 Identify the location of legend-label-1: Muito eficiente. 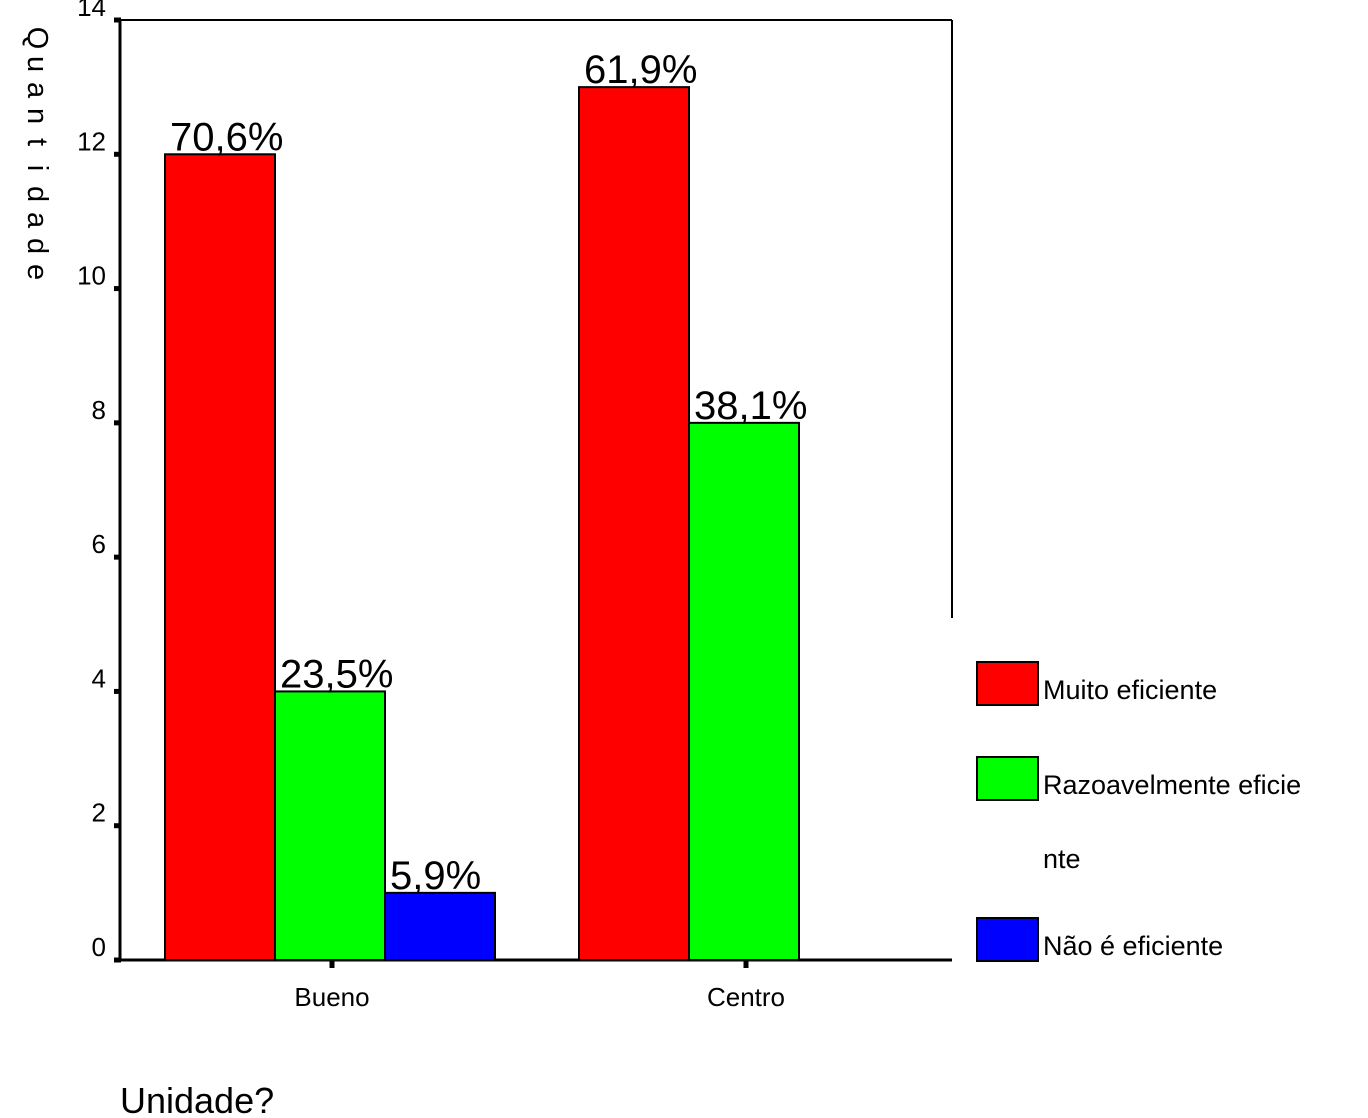
(1130, 690).